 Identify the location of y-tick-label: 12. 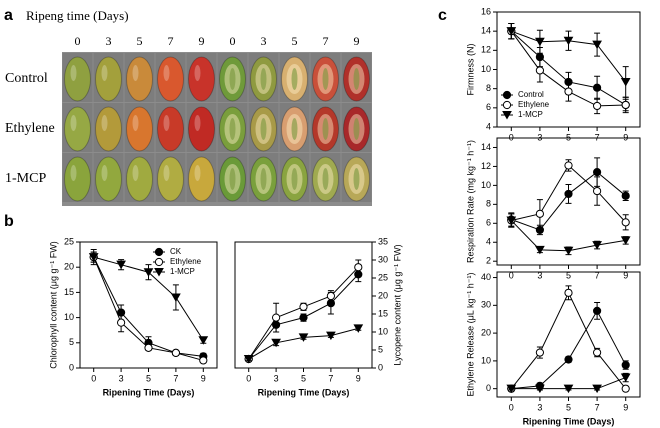
(486, 50).